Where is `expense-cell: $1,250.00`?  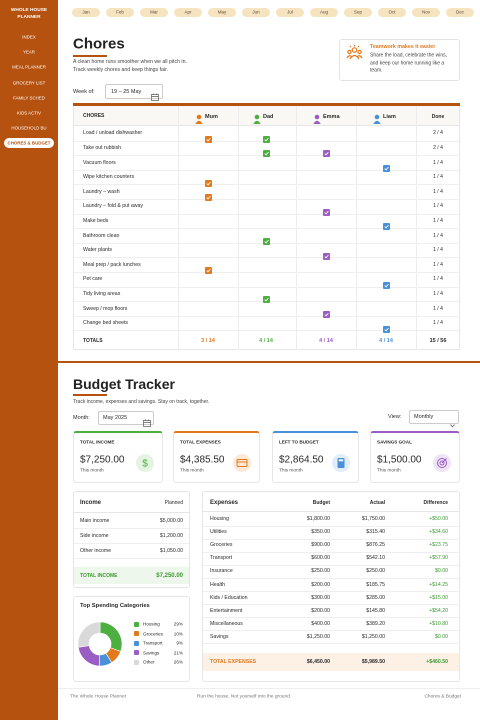
expense-cell: $1,250.00 is located at coordinates (318, 636).